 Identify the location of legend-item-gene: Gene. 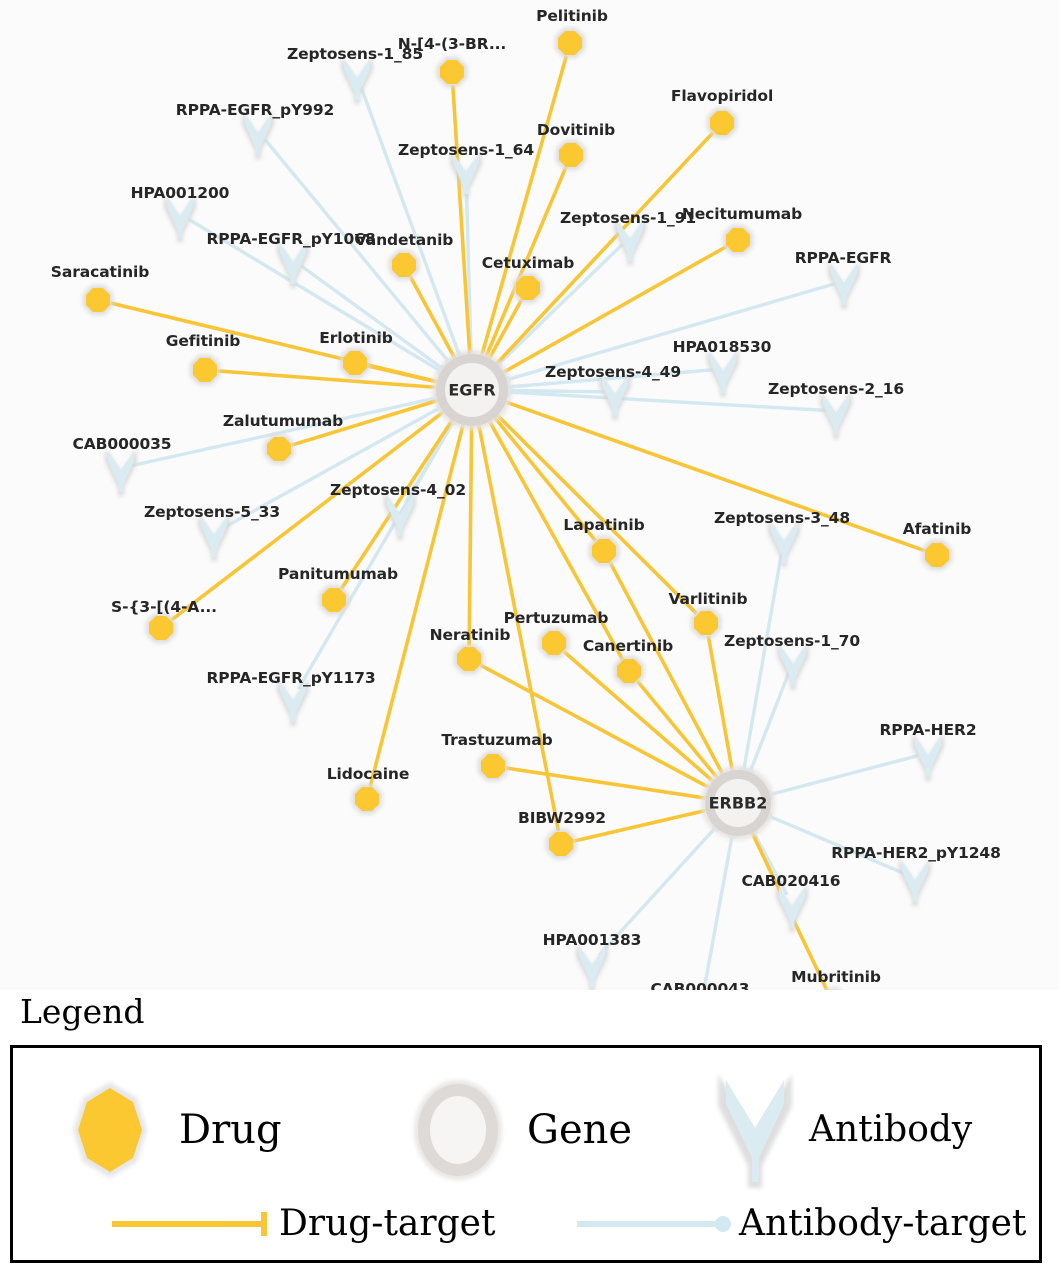
(517, 1130).